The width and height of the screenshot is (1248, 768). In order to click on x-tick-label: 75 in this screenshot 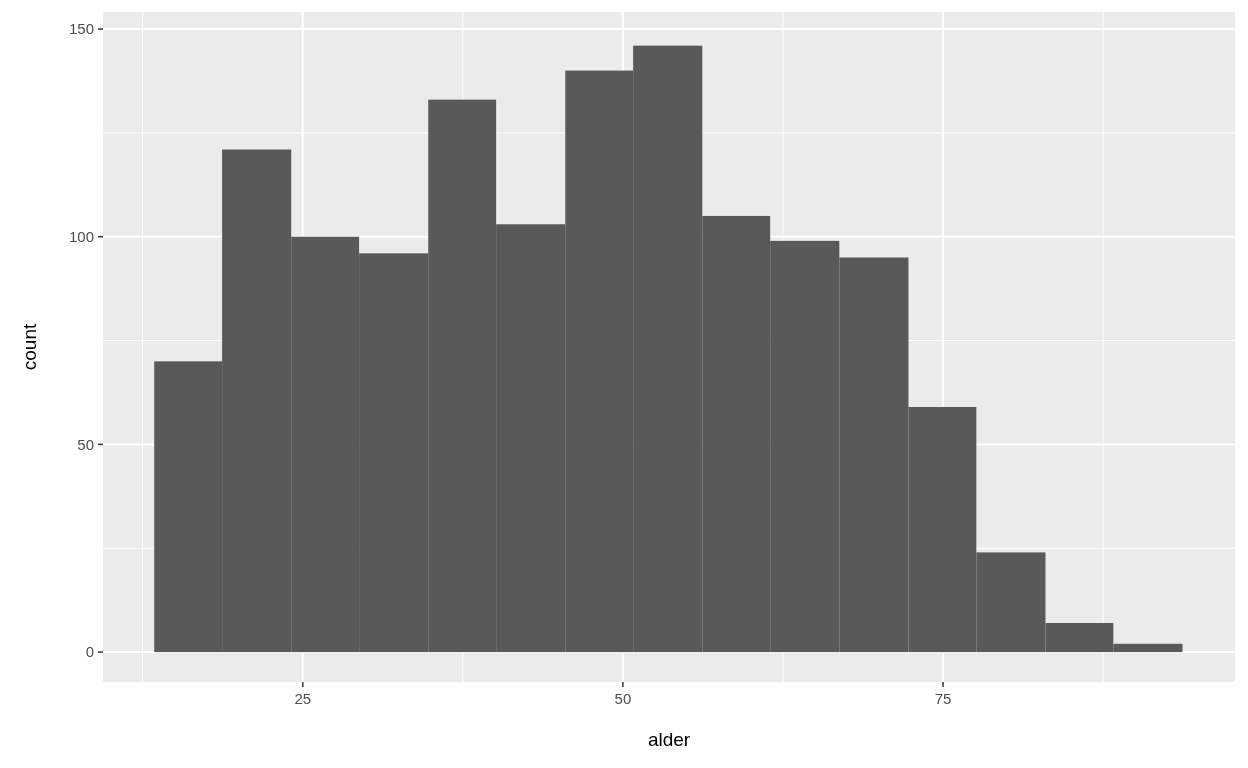, I will do `click(943, 698)`.